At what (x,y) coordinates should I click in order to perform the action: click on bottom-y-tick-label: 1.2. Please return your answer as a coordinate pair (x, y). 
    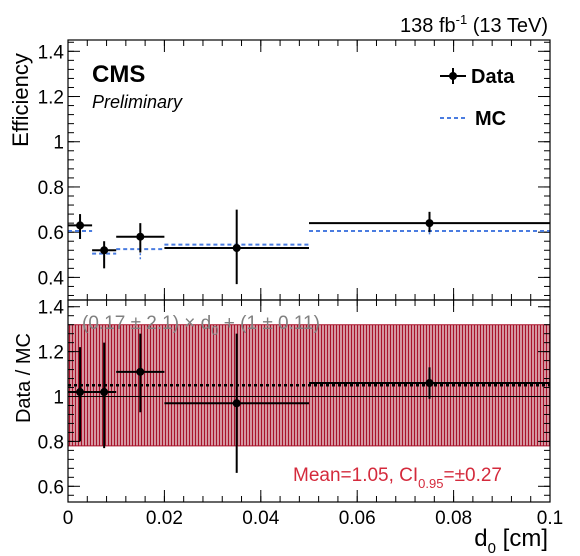
    Looking at the image, I should click on (51, 353).